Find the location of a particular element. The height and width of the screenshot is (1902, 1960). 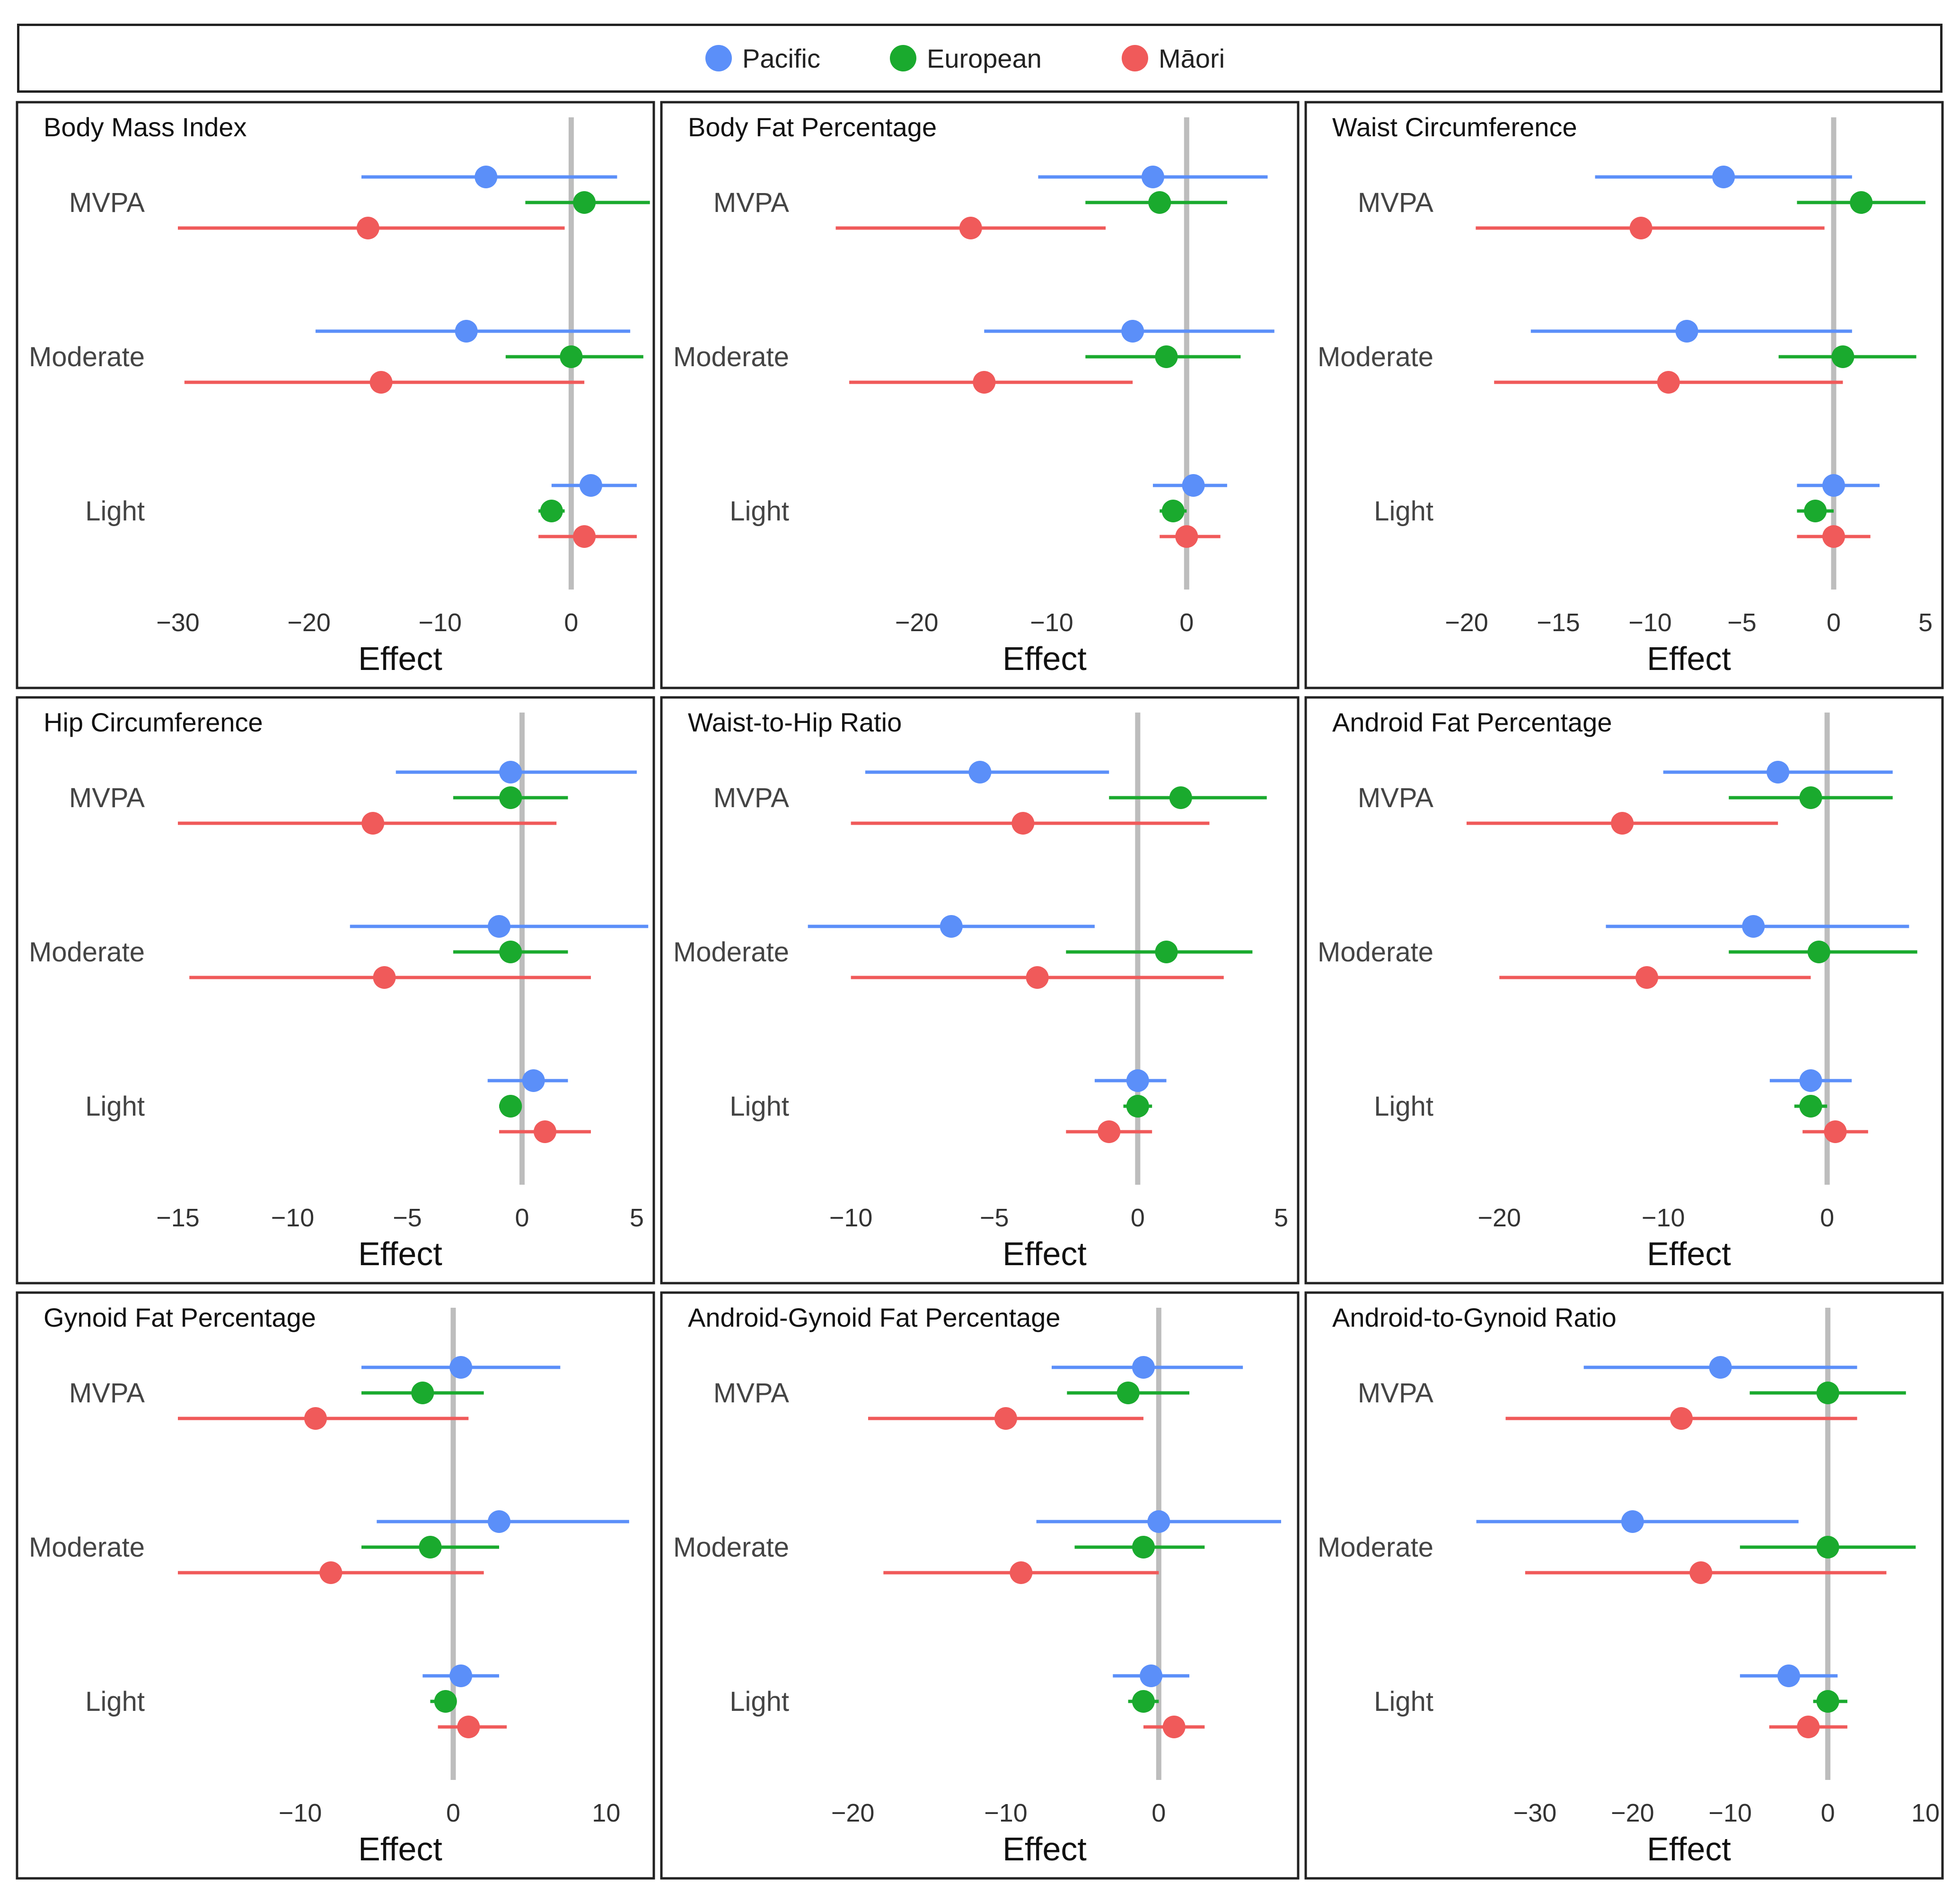

x-tick-label: −15 is located at coordinates (1558, 622).